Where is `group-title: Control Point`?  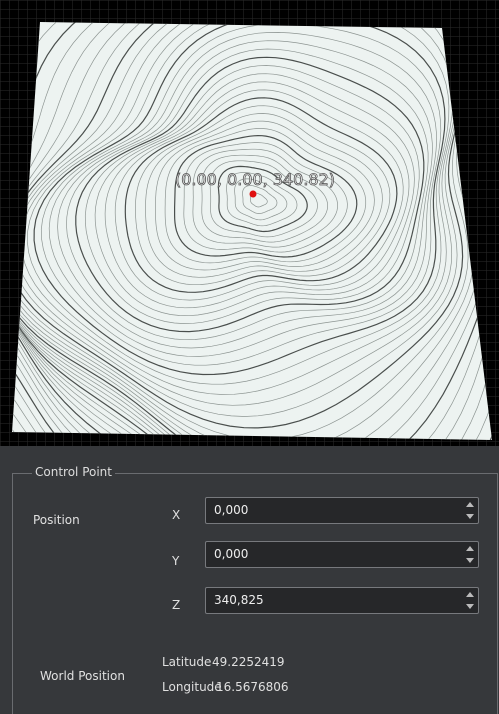 group-title: Control Point is located at coordinates (73, 472).